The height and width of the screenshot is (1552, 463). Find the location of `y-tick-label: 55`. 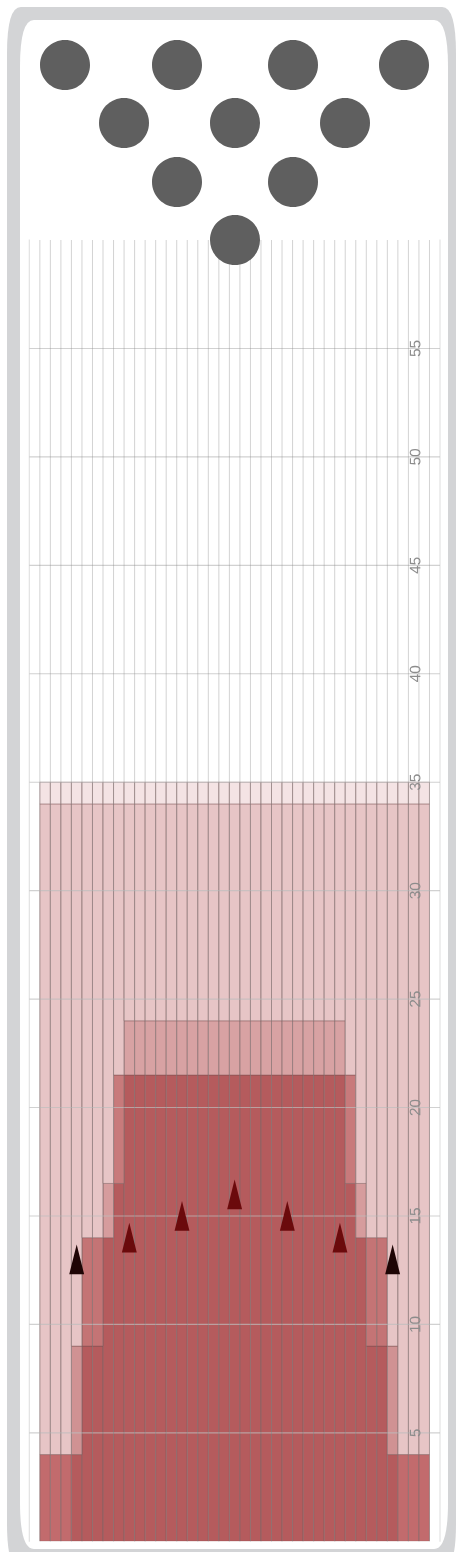

y-tick-label: 55 is located at coordinates (415, 348).